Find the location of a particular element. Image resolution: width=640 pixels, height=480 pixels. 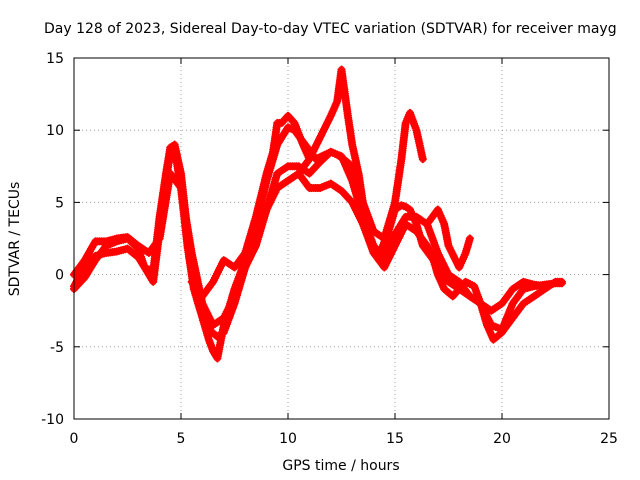

x-tick-label: 25 is located at coordinates (609, 439).